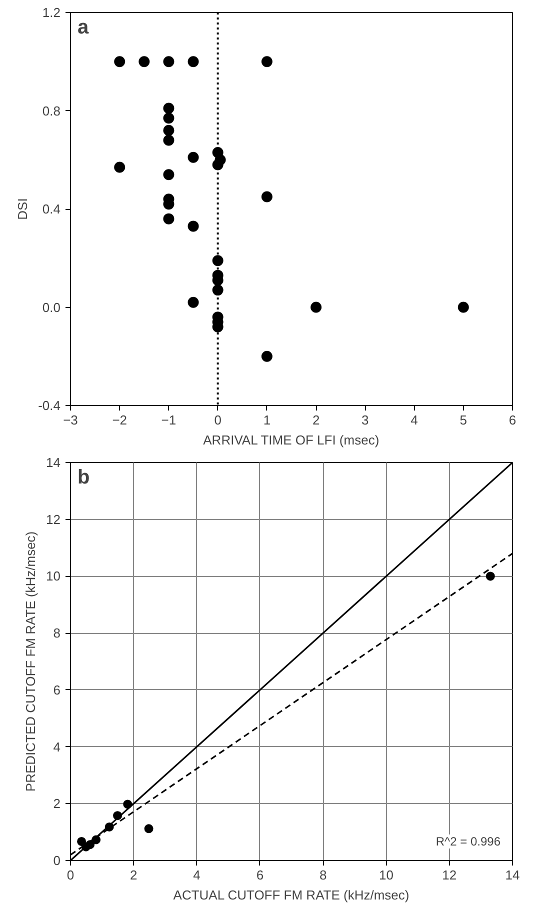 Image resolution: width=542 pixels, height=908 pixels. What do you see at coordinates (57, 690) in the screenshot?
I see `y-tick-label: 6` at bounding box center [57, 690].